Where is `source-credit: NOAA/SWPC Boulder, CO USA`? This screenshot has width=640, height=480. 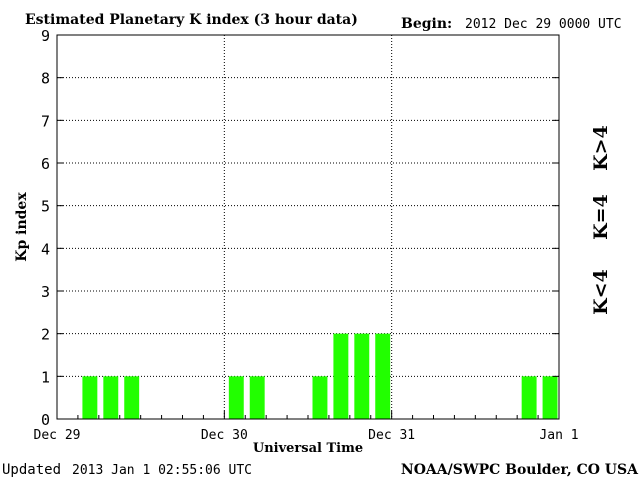 source-credit: NOAA/SWPC Boulder, CO USA is located at coordinates (520, 470).